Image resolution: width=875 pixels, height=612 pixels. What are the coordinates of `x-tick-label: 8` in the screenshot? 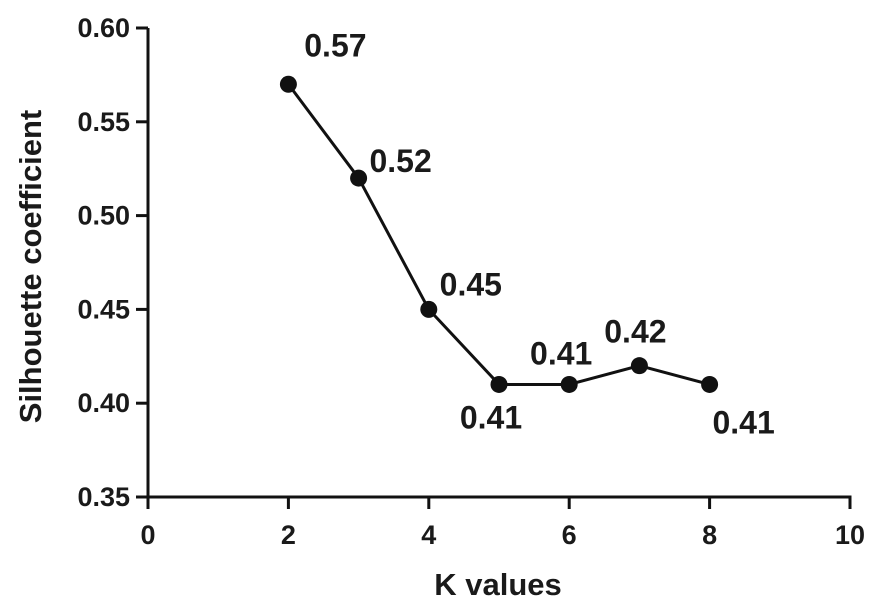 It's located at (709, 535).